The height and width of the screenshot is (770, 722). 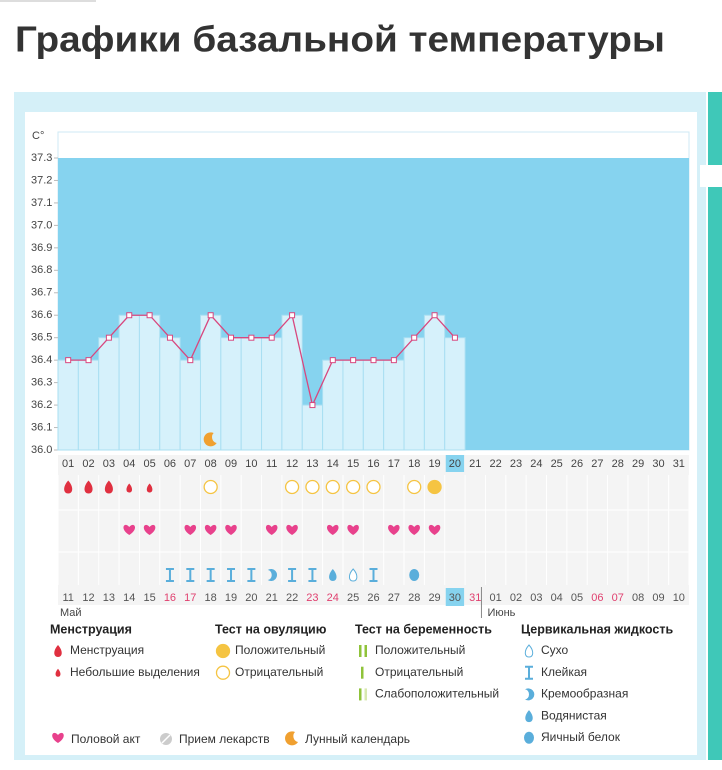 What do you see at coordinates (475, 598) in the screenshot?
I see `date-label: 31` at bounding box center [475, 598].